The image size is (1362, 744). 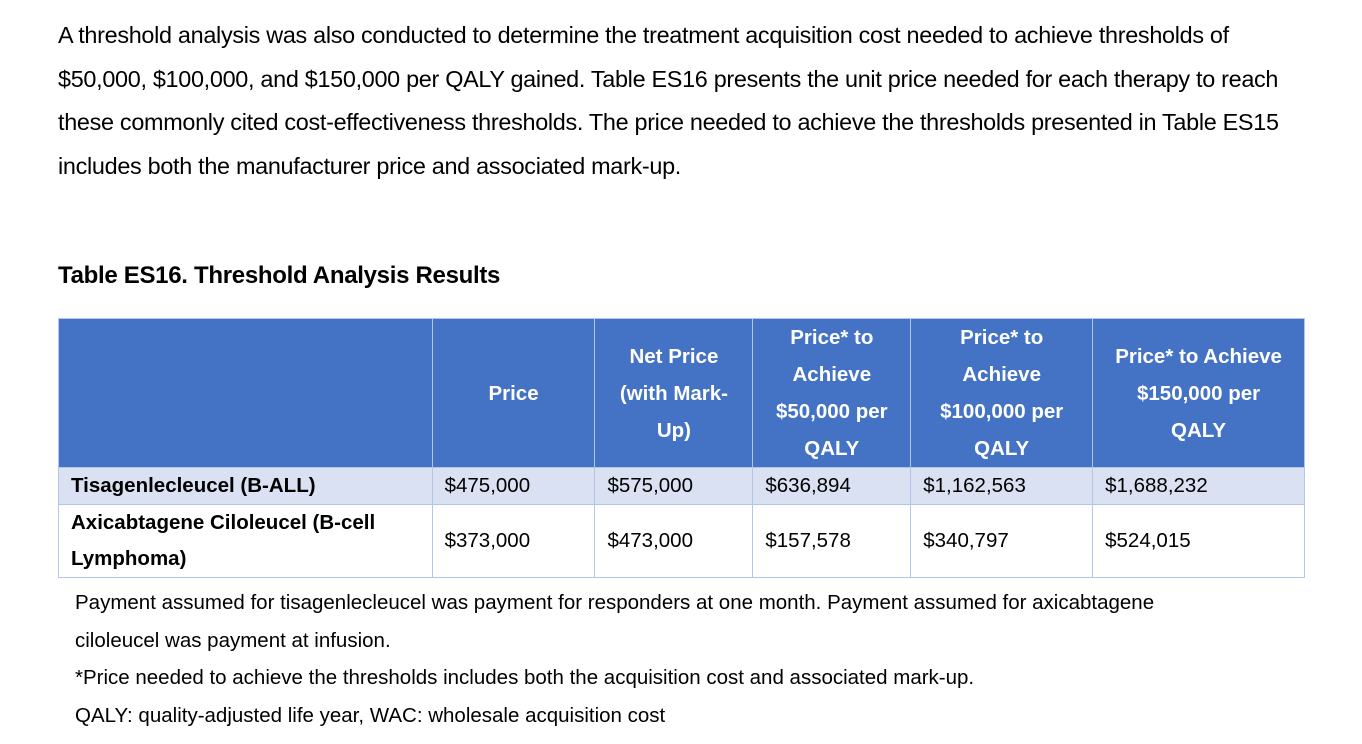 I want to click on header-cell, so click(x=245, y=393).